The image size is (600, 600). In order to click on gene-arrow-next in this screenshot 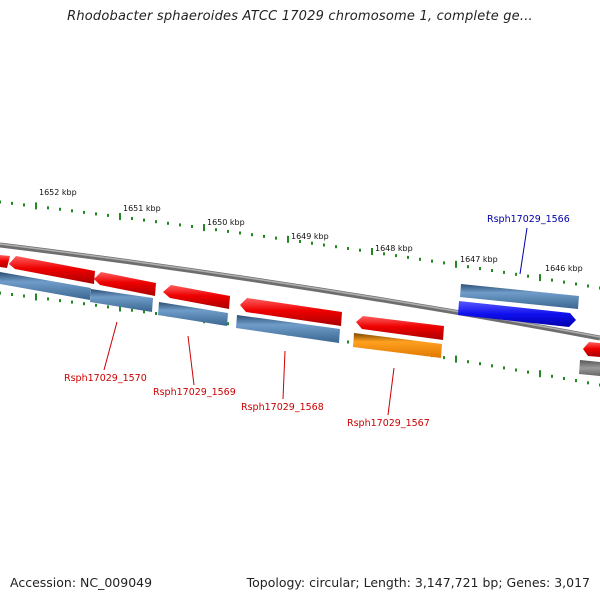, I will do `click(591, 349)`.